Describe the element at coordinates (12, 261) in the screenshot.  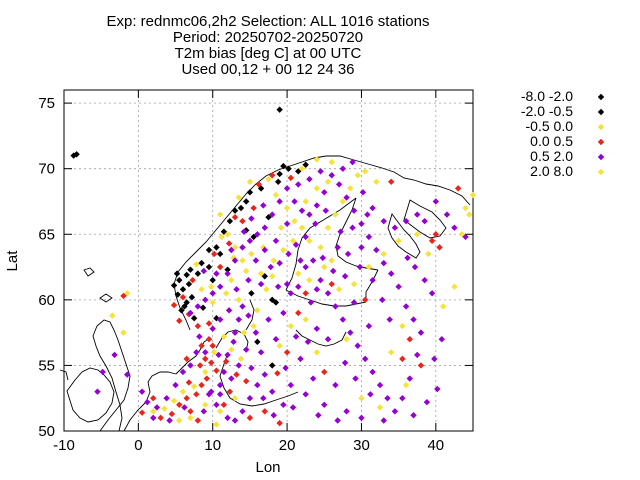
I see `y-axis-label: Lat` at that location.